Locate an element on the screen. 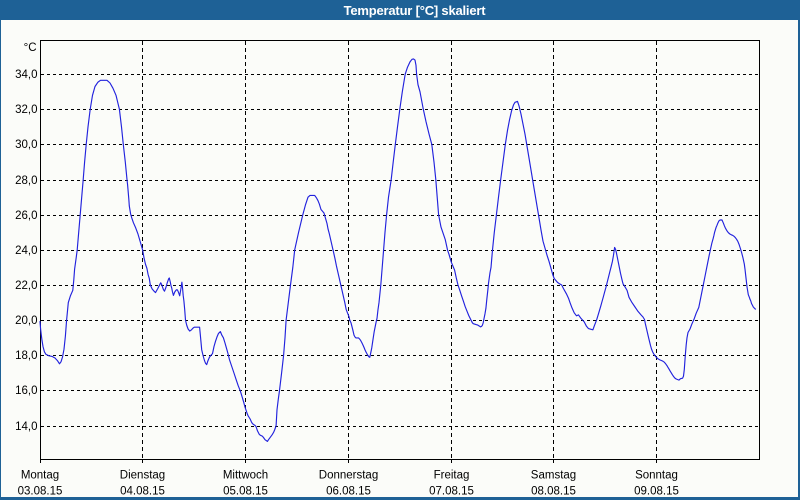  svg-text: 06.08.15 is located at coordinates (348, 492).